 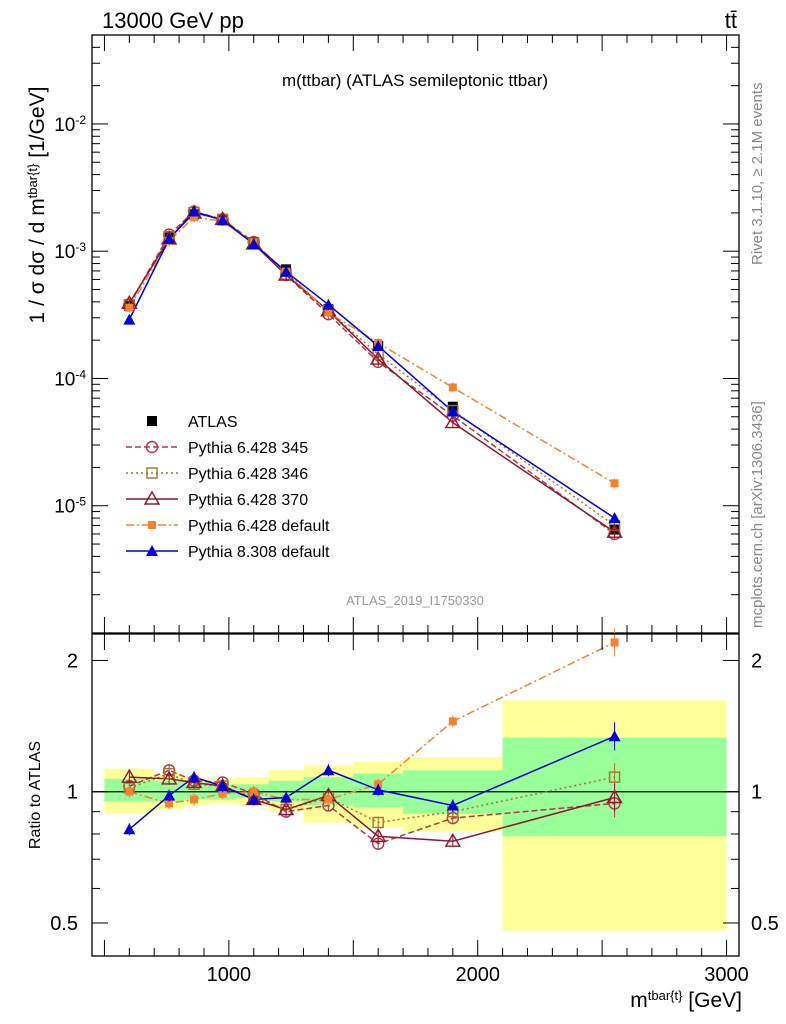 I want to click on ratio-y-tick-label-right: 0.5, so click(x=765, y=924).